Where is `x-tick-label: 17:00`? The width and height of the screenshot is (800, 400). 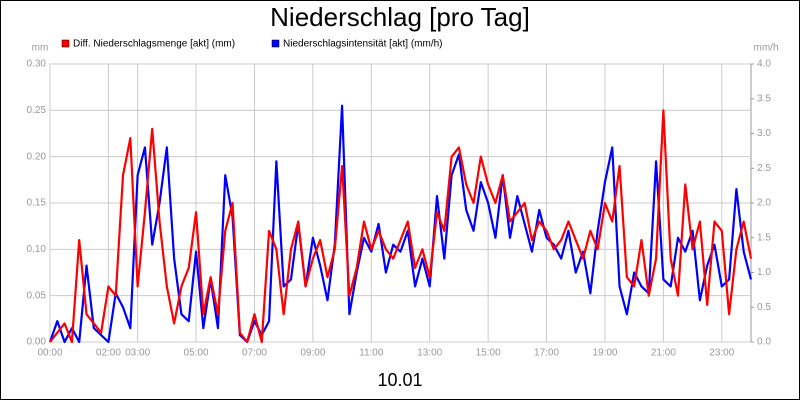
x-tick-label: 17:00 is located at coordinates (546, 353).